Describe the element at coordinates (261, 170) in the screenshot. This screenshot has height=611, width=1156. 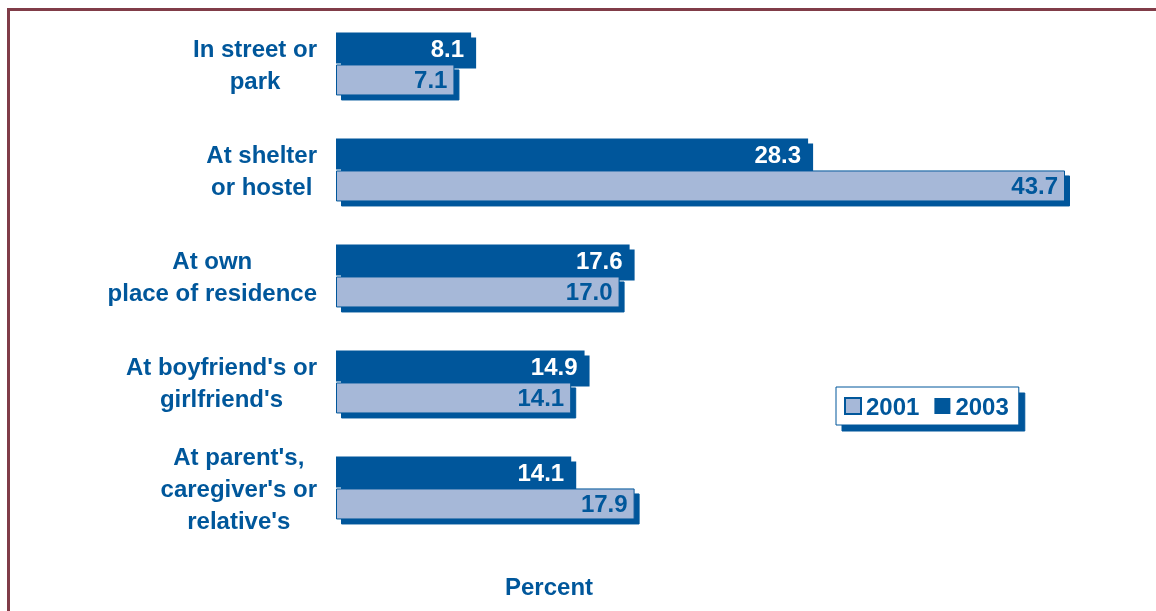
I see `y-tick-label: At shelter or hostel` at that location.